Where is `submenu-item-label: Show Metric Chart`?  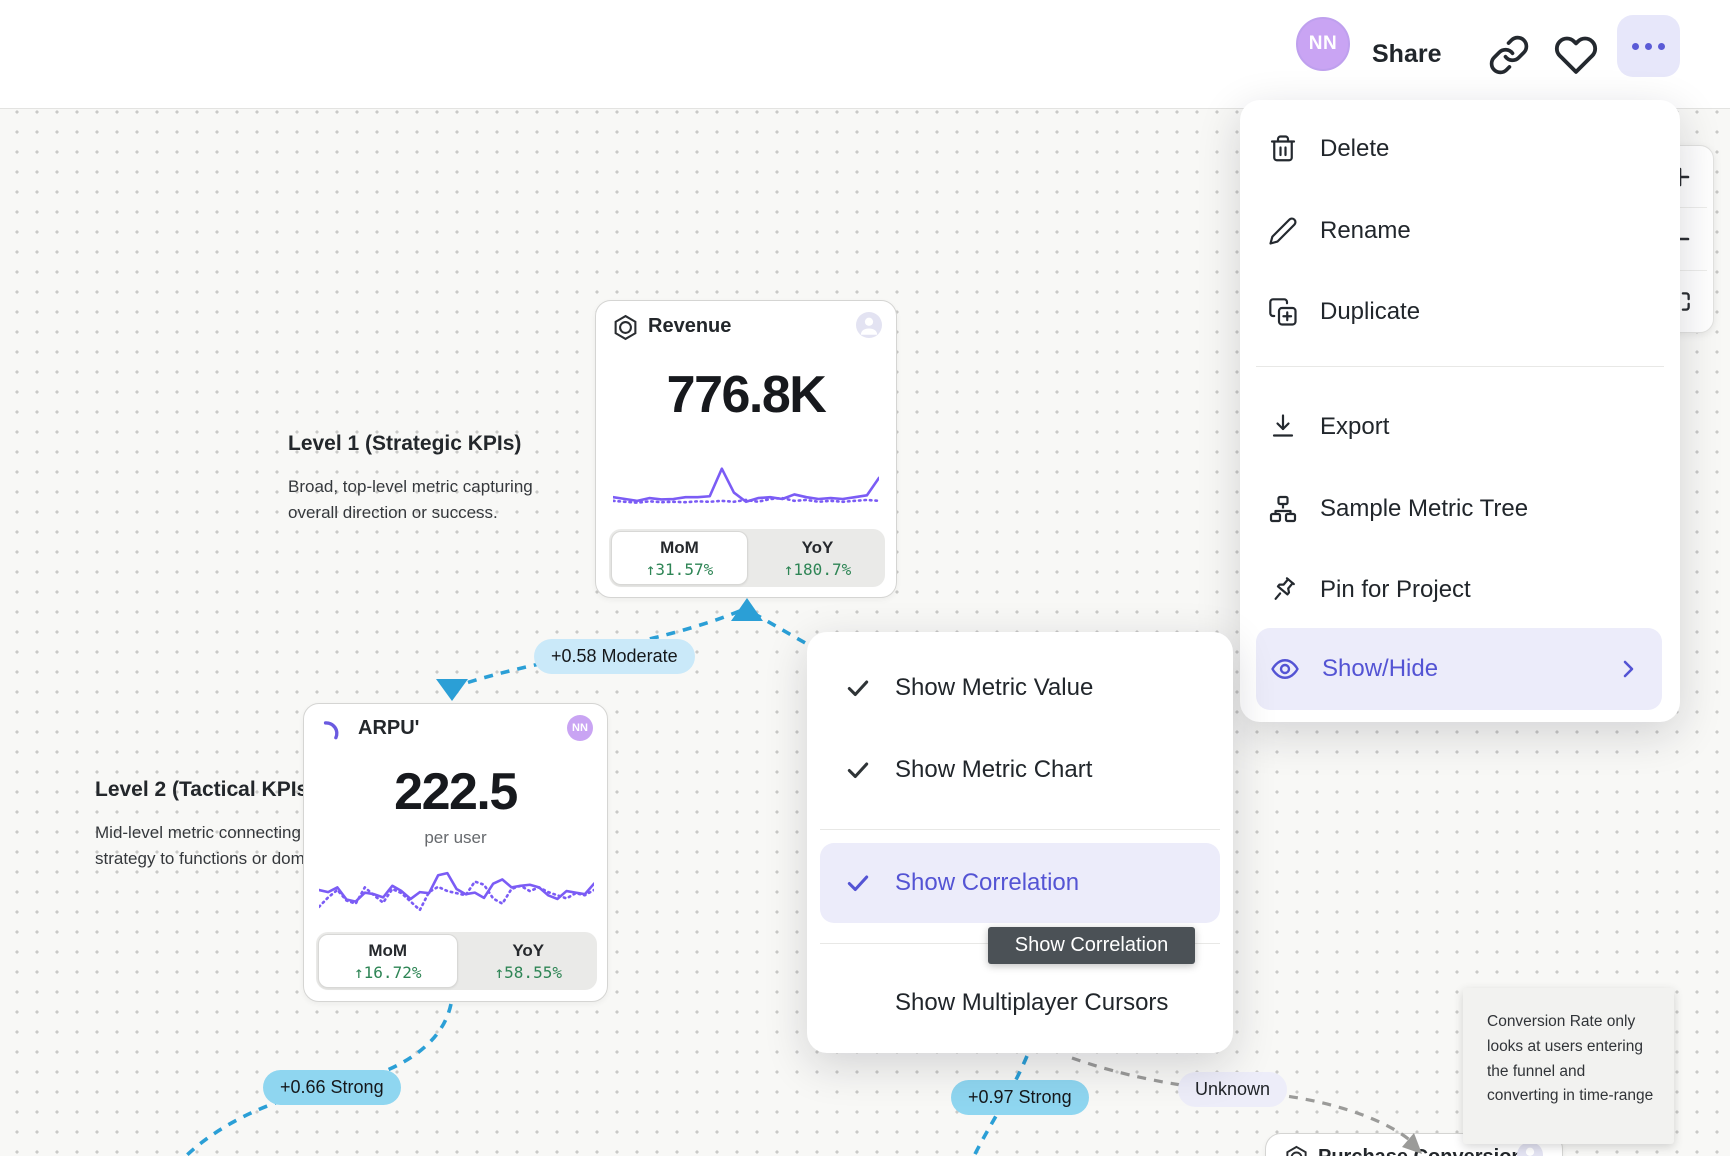 submenu-item-label: Show Metric Chart is located at coordinates (994, 769).